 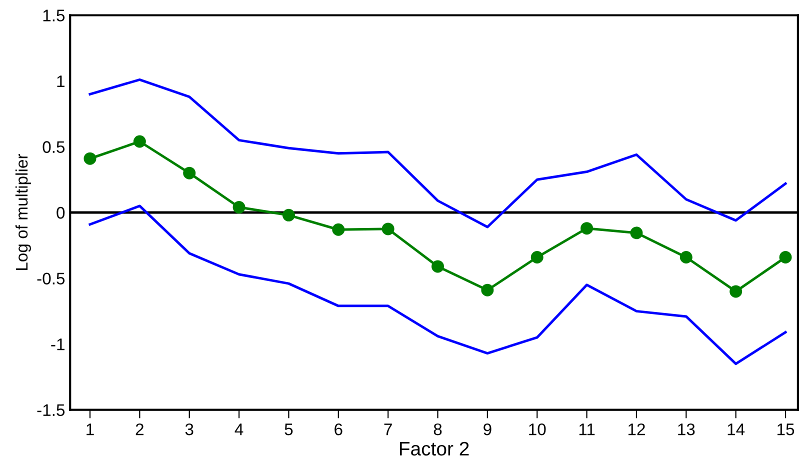 I want to click on x-tick-label: 7, so click(x=388, y=430).